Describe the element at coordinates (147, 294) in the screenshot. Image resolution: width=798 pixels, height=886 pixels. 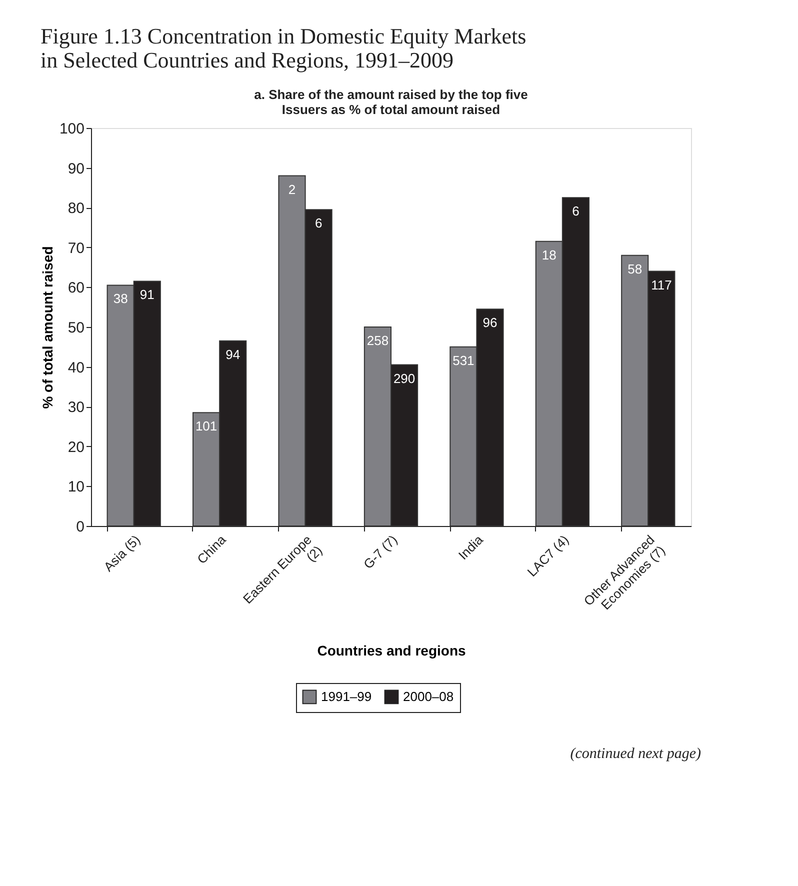
I see `annotation: 91` at that location.